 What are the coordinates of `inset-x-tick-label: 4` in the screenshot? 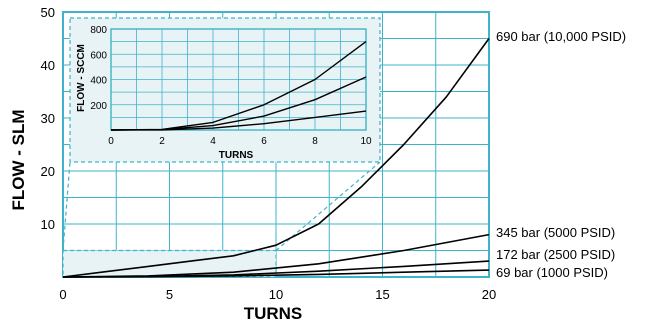 It's located at (213, 141).